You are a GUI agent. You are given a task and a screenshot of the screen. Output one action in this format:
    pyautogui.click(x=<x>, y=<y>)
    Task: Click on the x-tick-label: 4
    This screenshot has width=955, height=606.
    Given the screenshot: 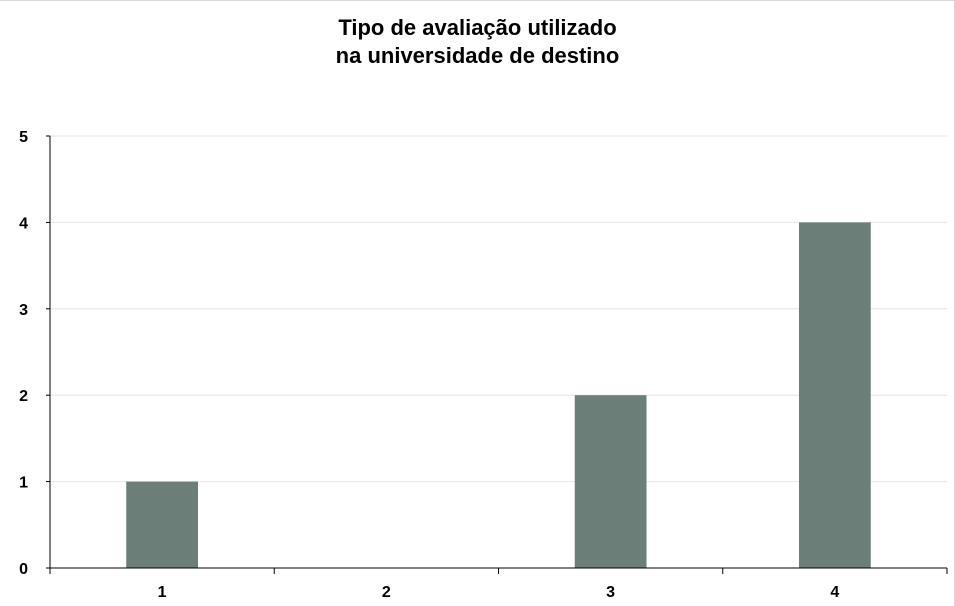 What is the action you would take?
    pyautogui.click(x=834, y=592)
    